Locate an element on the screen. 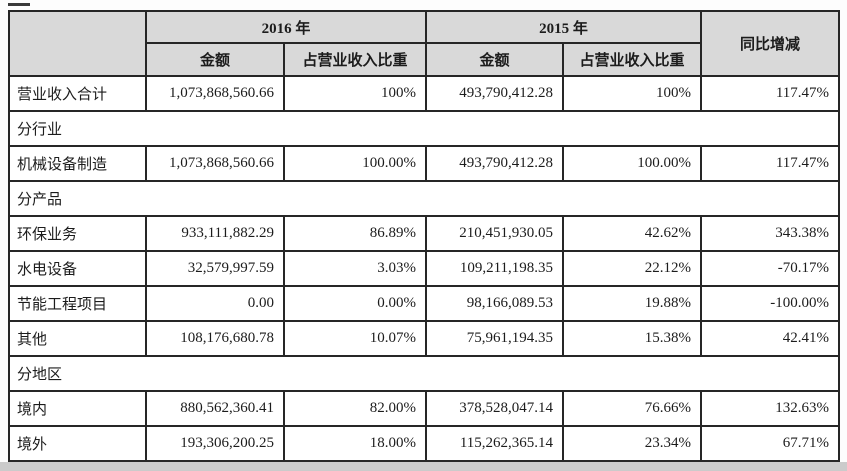  row-label: 营业收入合计 is located at coordinates (77, 93).